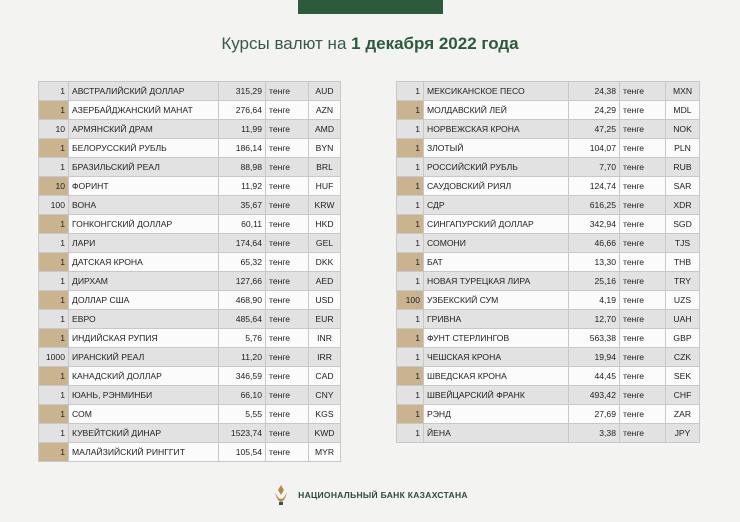 The height and width of the screenshot is (522, 740). What do you see at coordinates (682, 224) in the screenshot?
I see `cell-code: SGD` at bounding box center [682, 224].